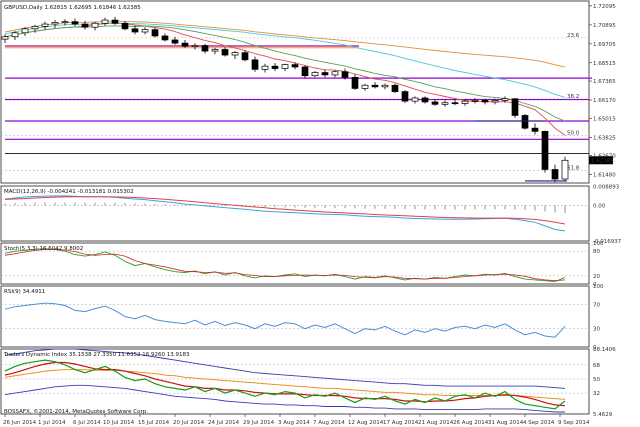 This screenshot has width=640, height=427. What do you see at coordinates (366, 423) in the screenshot?
I see `time-tick-label: 12 Aug 2014` at bounding box center [366, 423].